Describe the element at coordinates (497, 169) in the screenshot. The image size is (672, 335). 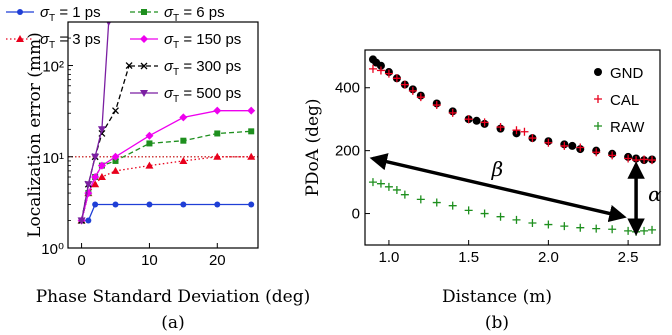
I see `beta-label: β` at that location.